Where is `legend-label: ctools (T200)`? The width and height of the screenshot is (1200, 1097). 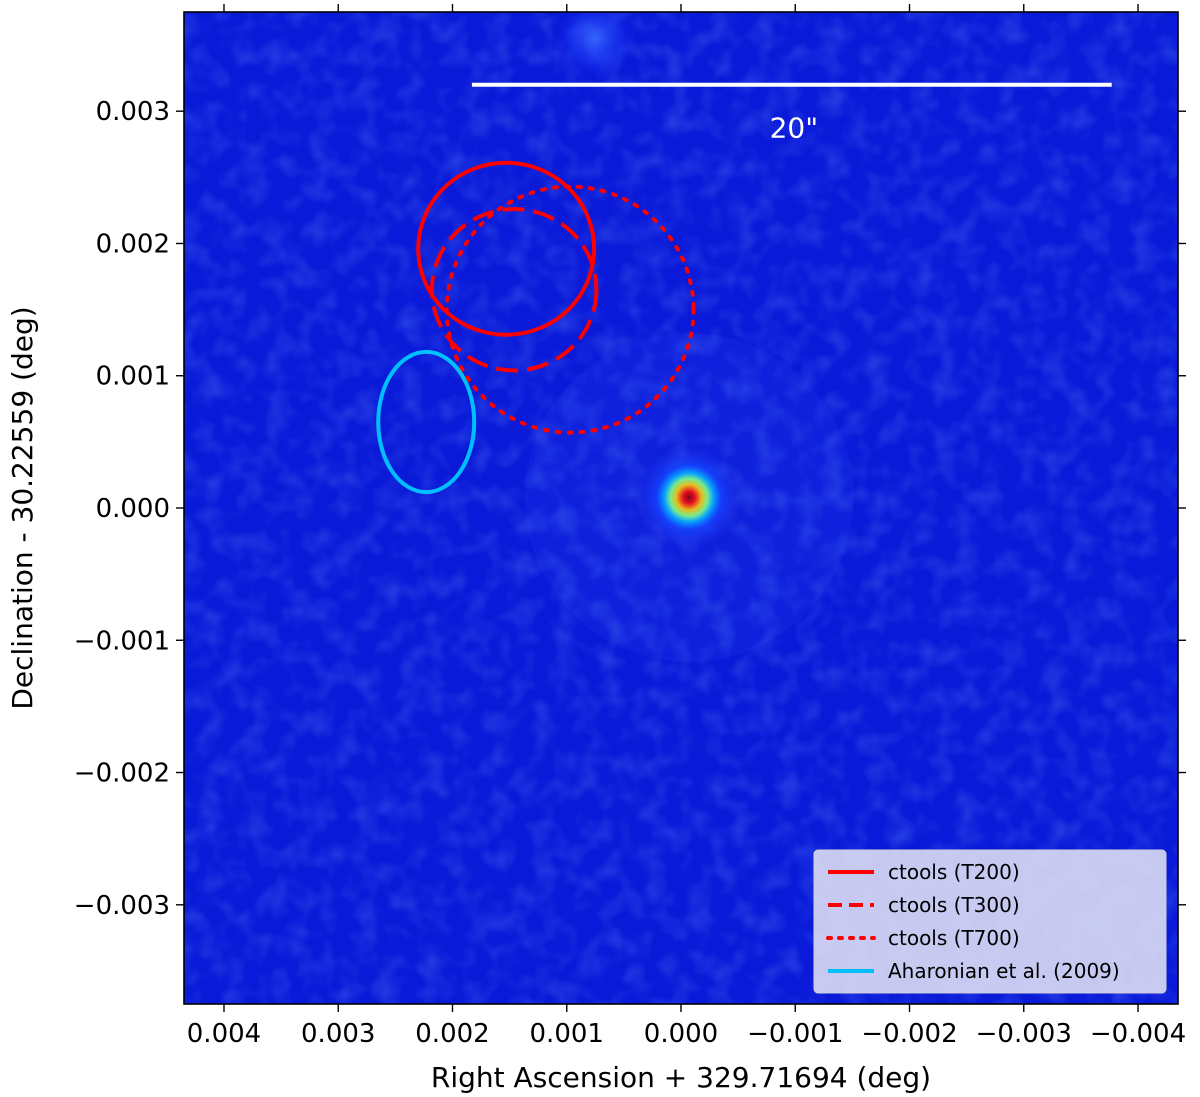 legend-label: ctools (T200) is located at coordinates (954, 872).